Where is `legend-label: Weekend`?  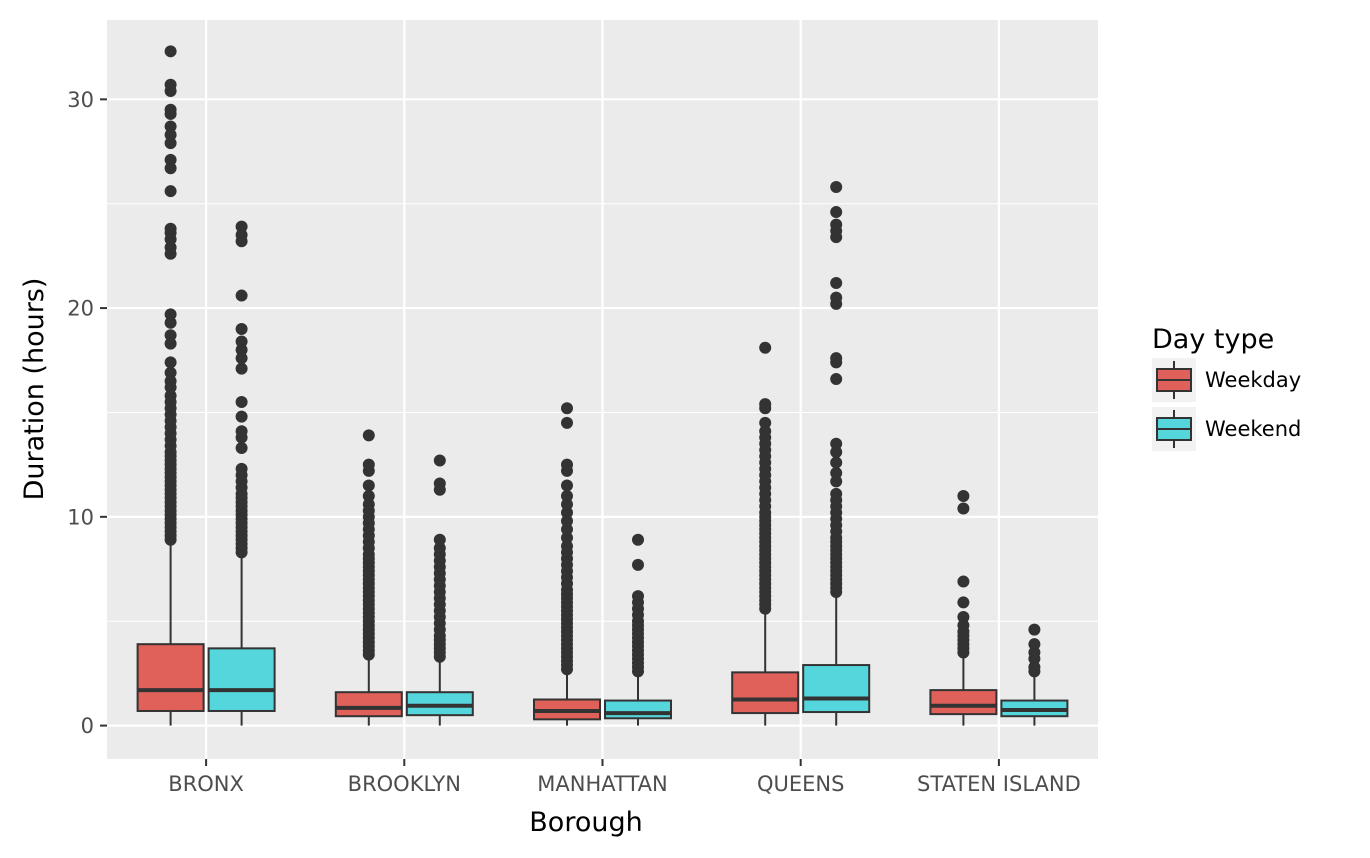 legend-label: Weekend is located at coordinates (1253, 429).